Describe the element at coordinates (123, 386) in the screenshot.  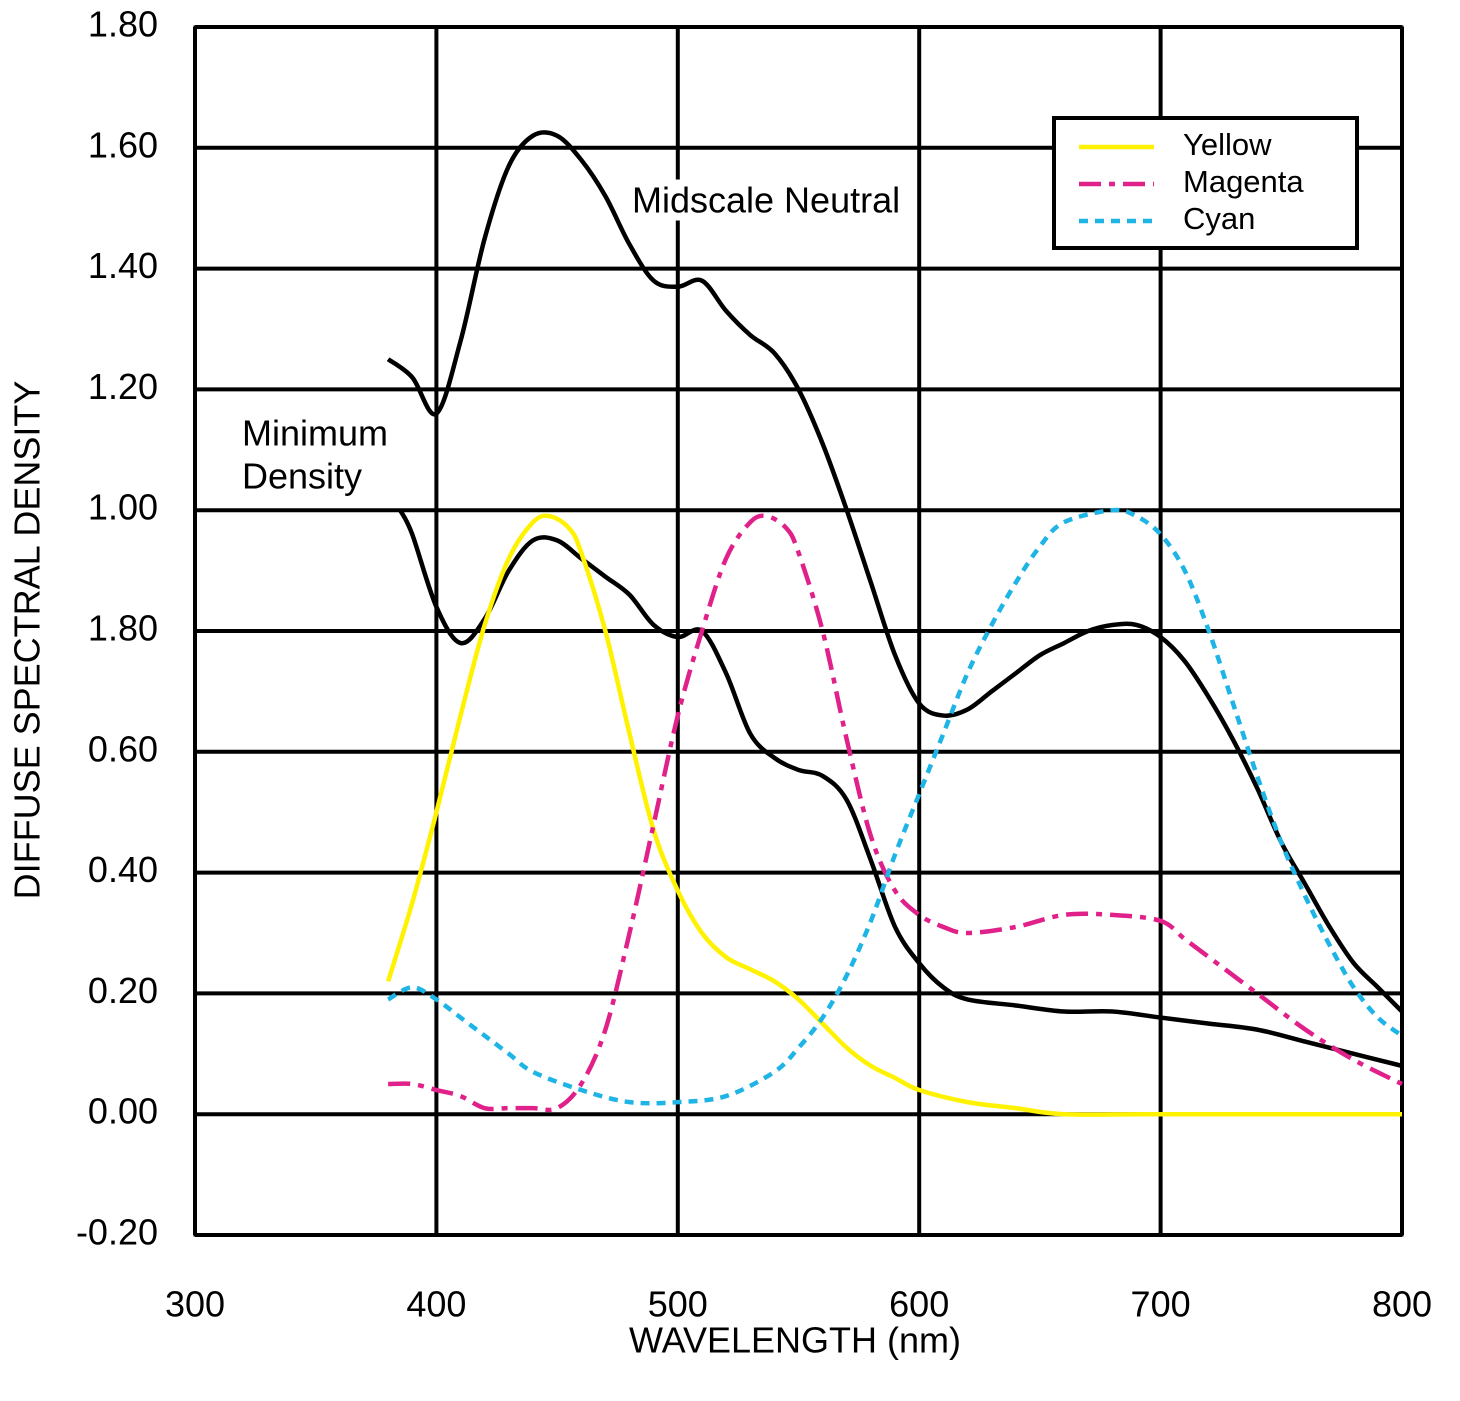
I see `y-tick-label: 1.20` at that location.